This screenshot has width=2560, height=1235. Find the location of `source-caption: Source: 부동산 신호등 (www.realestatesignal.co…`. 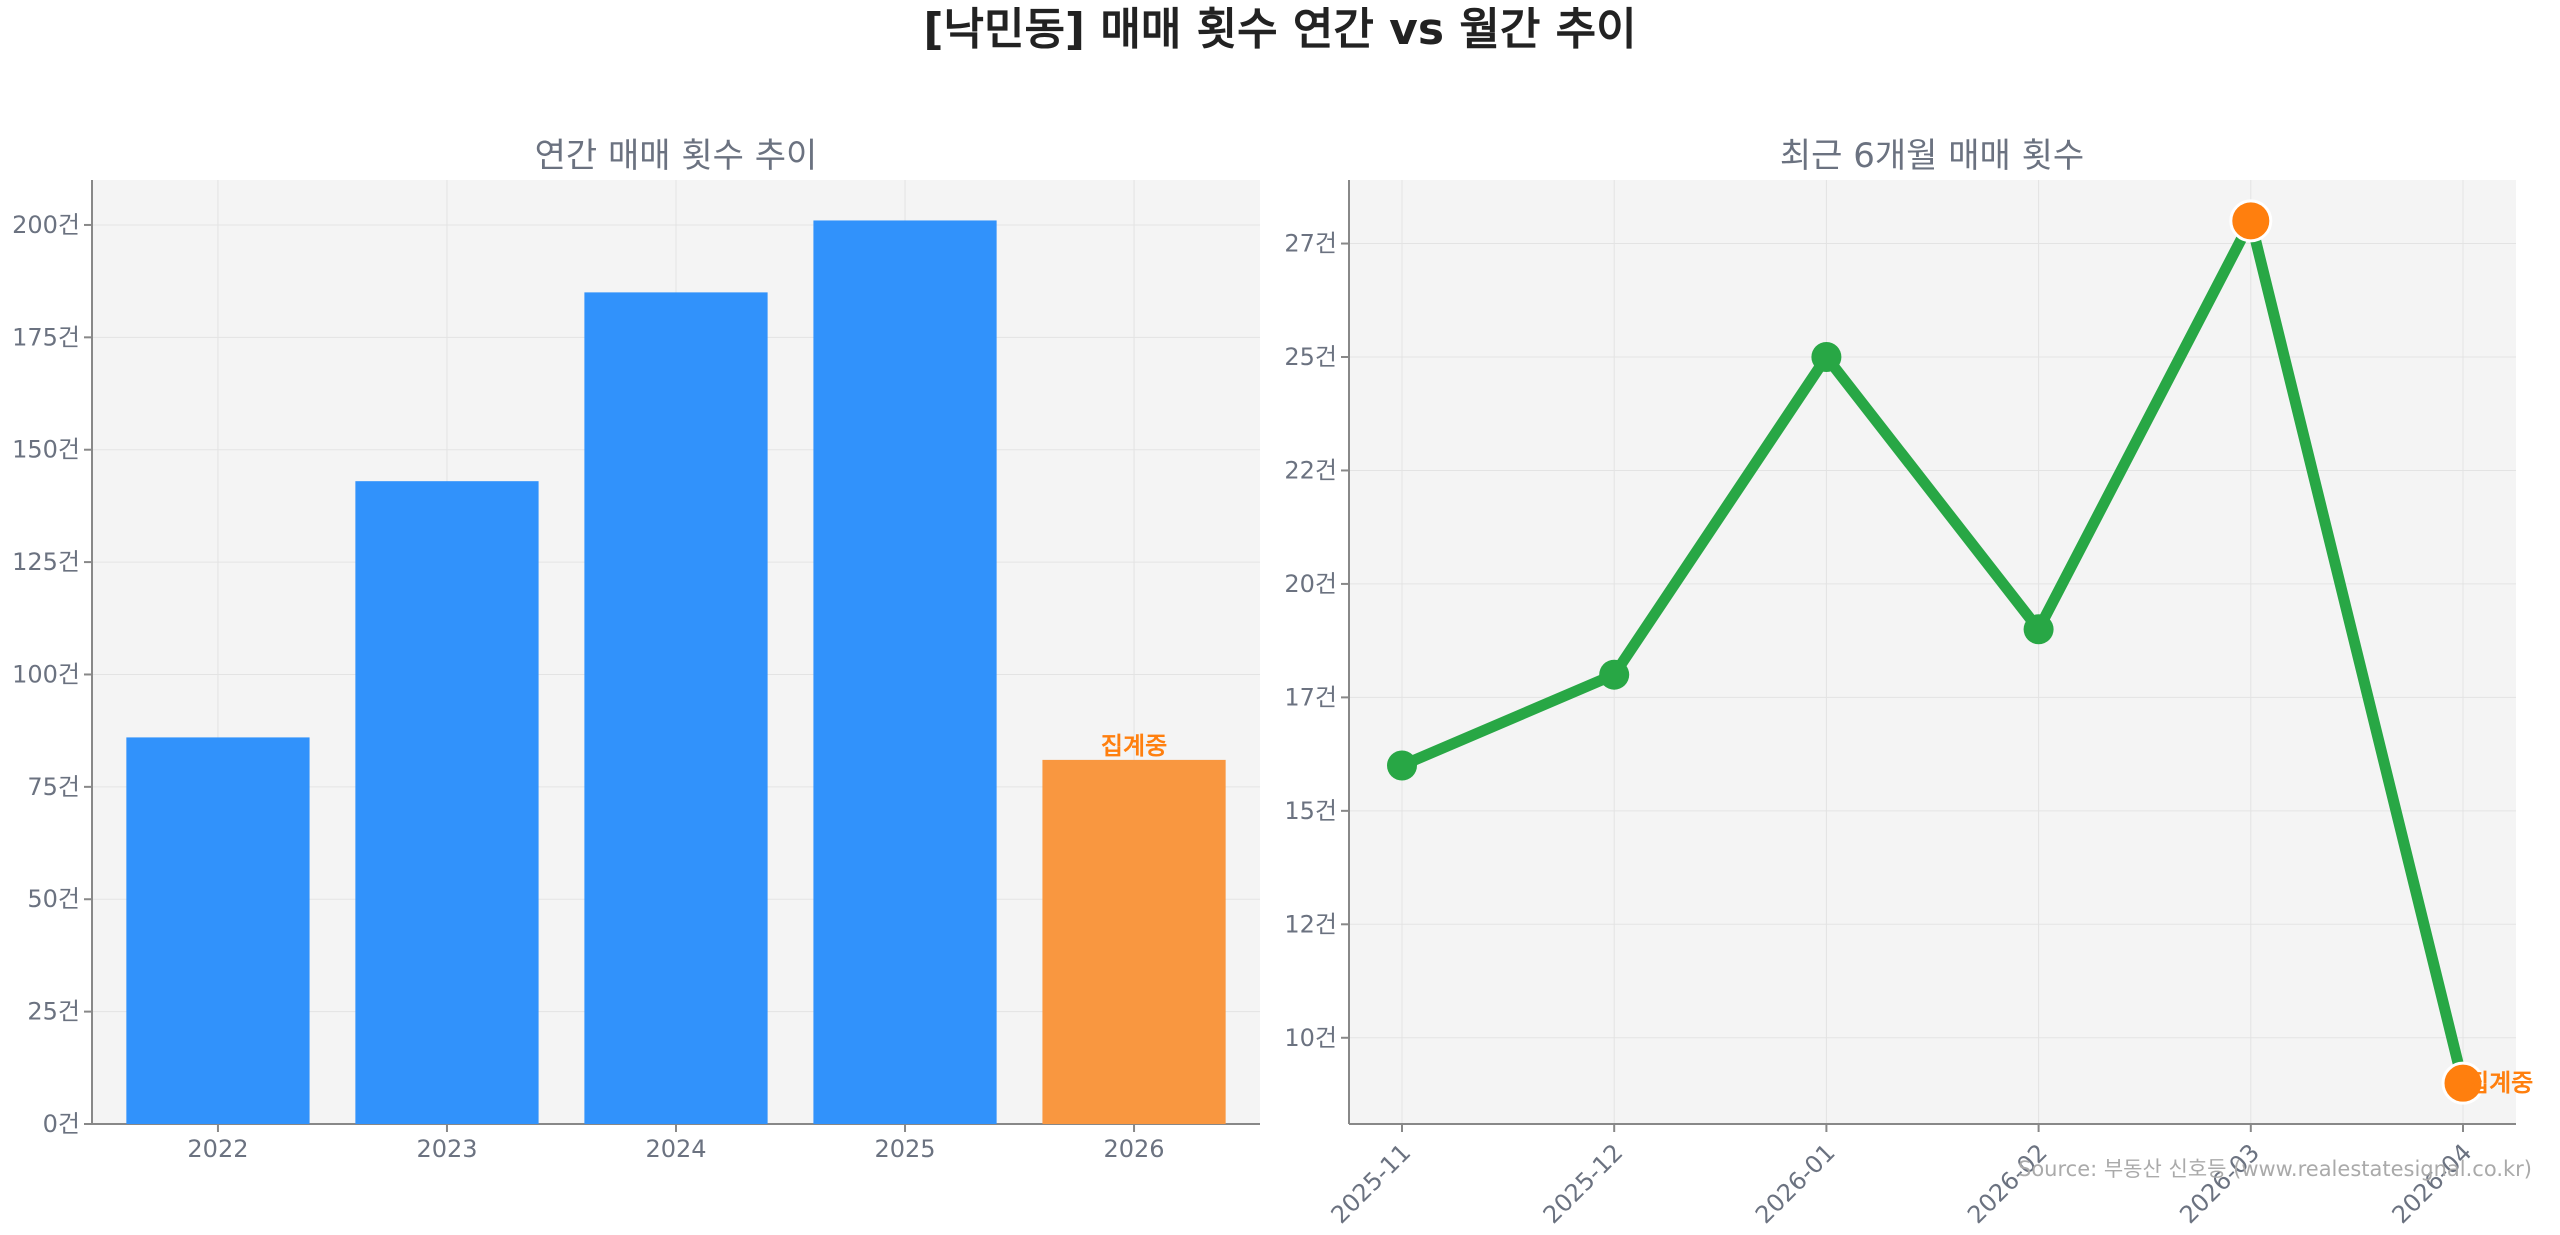

source-caption: Source: 부동산 신호등 (www.realestatesignal.co… is located at coordinates (2275, 1169).